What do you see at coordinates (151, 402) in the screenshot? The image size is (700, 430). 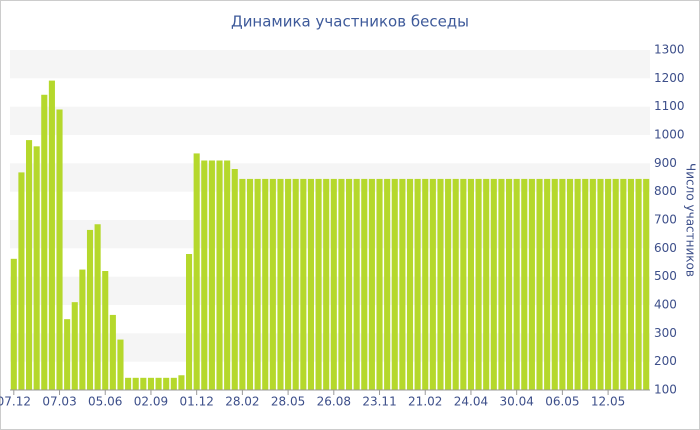 I see `x-tick-label: 02.09` at bounding box center [151, 402].